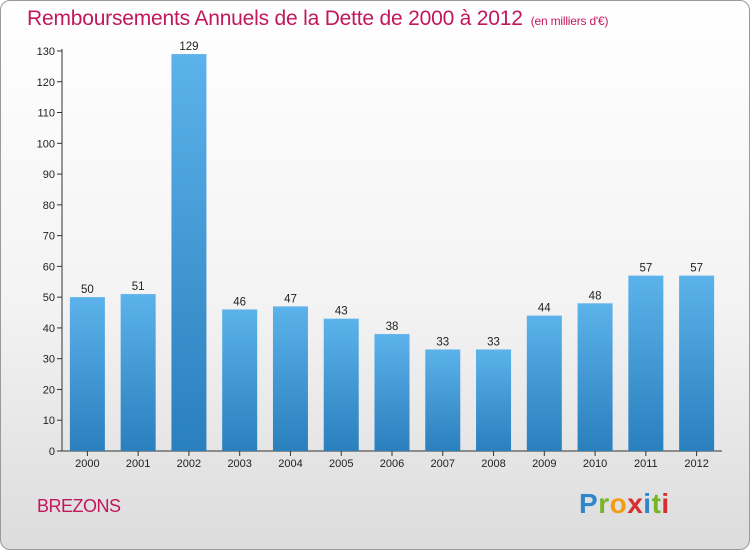 Image resolution: width=750 pixels, height=550 pixels. I want to click on data-label: 46, so click(239, 302).